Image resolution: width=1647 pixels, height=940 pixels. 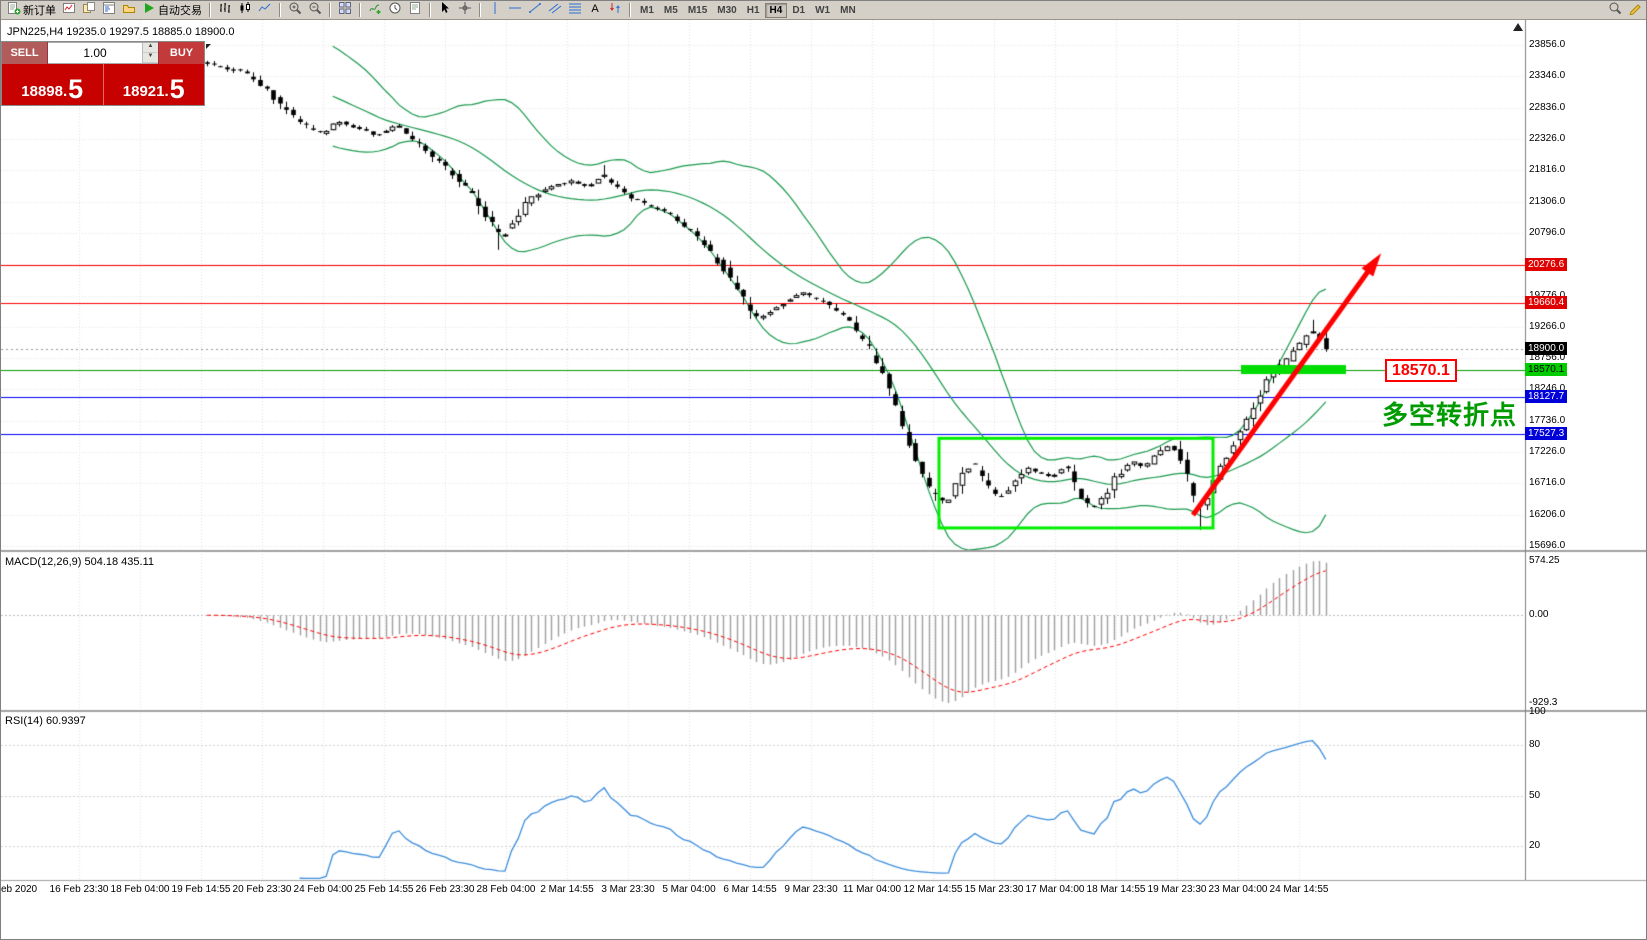 I want to click on timeframe-button-w1: W1, so click(x=823, y=10).